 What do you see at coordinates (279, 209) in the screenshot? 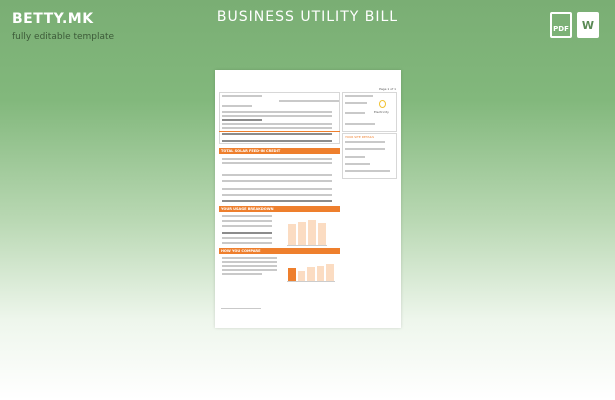
I see `section-usage-breakdown: YOUR USAGE BREAKDOWN` at bounding box center [279, 209].